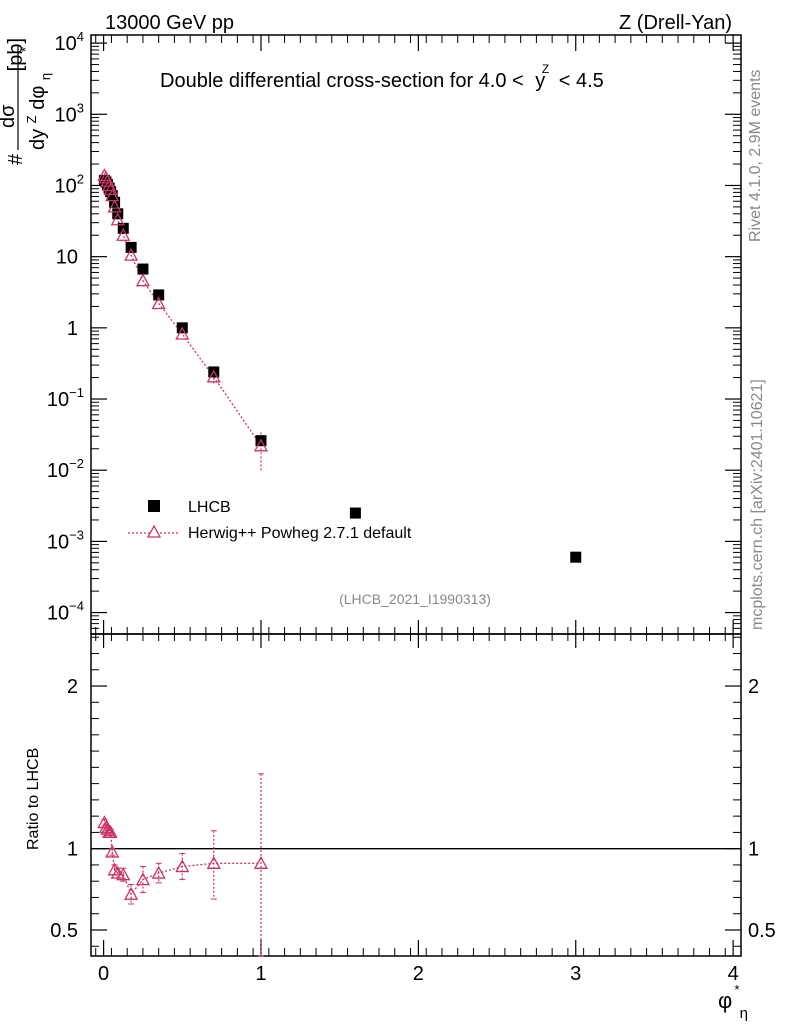 The height and width of the screenshot is (1024, 786). I want to click on x-tick-label: 1, so click(260, 974).